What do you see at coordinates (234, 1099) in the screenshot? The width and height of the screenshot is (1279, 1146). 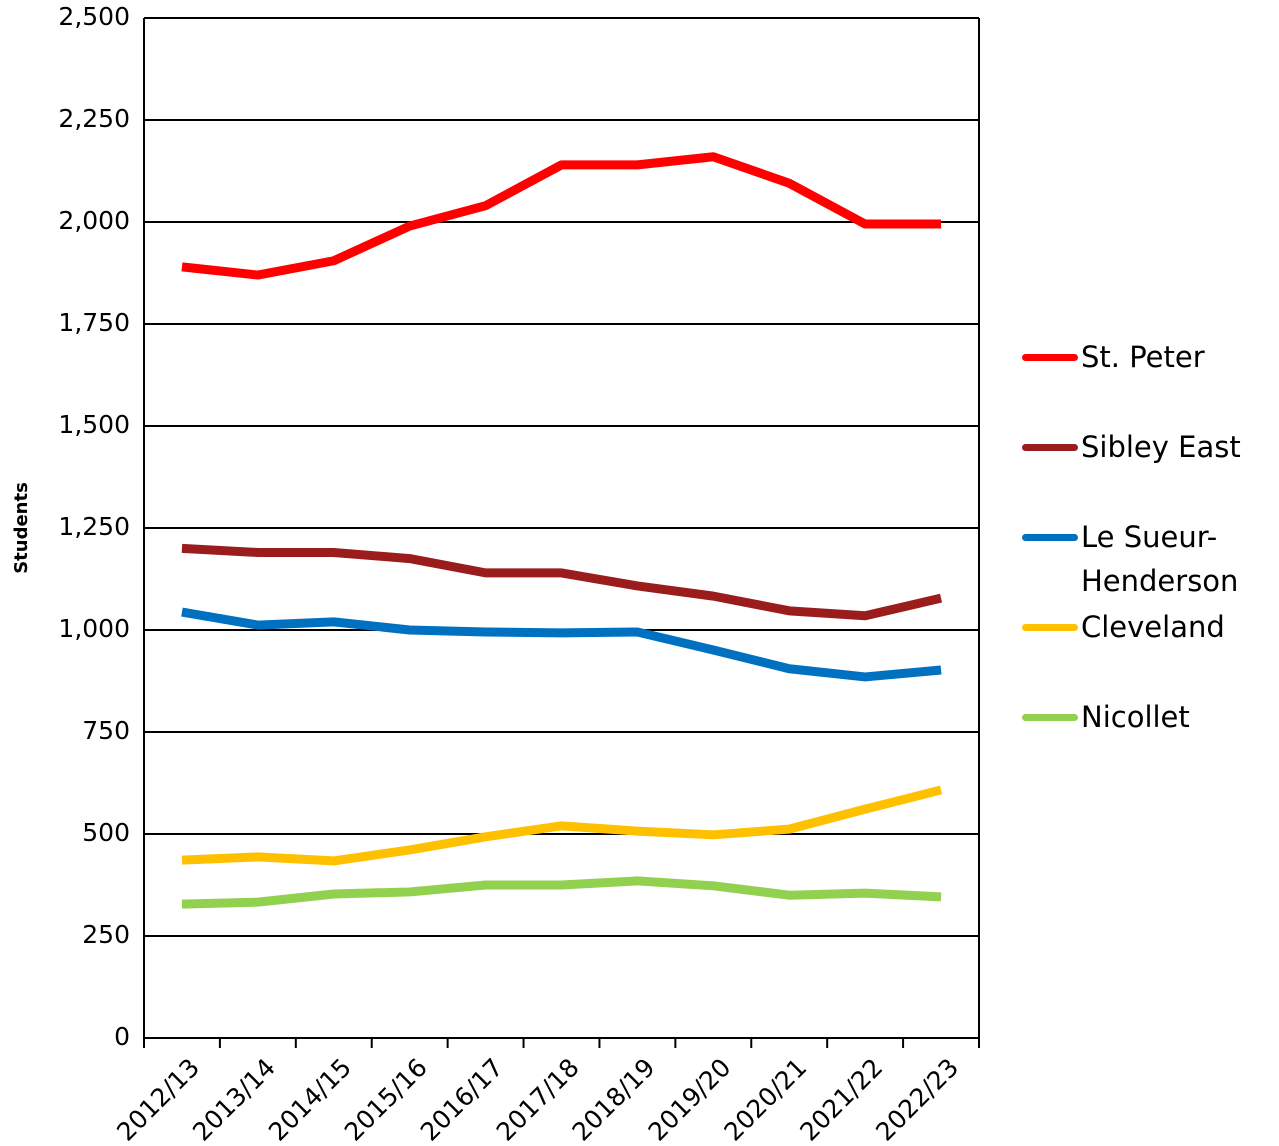 I see `x-tick-label: 2013/14` at bounding box center [234, 1099].